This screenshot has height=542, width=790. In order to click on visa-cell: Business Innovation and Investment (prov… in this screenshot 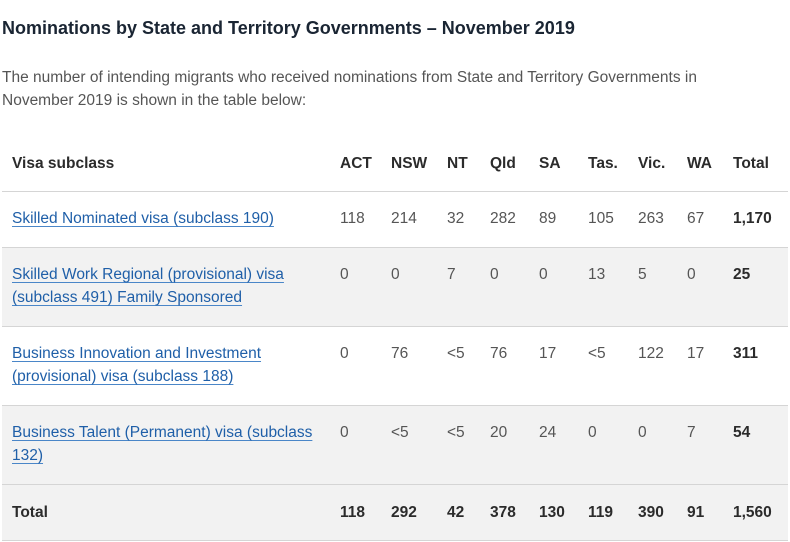, I will do `click(171, 366)`.